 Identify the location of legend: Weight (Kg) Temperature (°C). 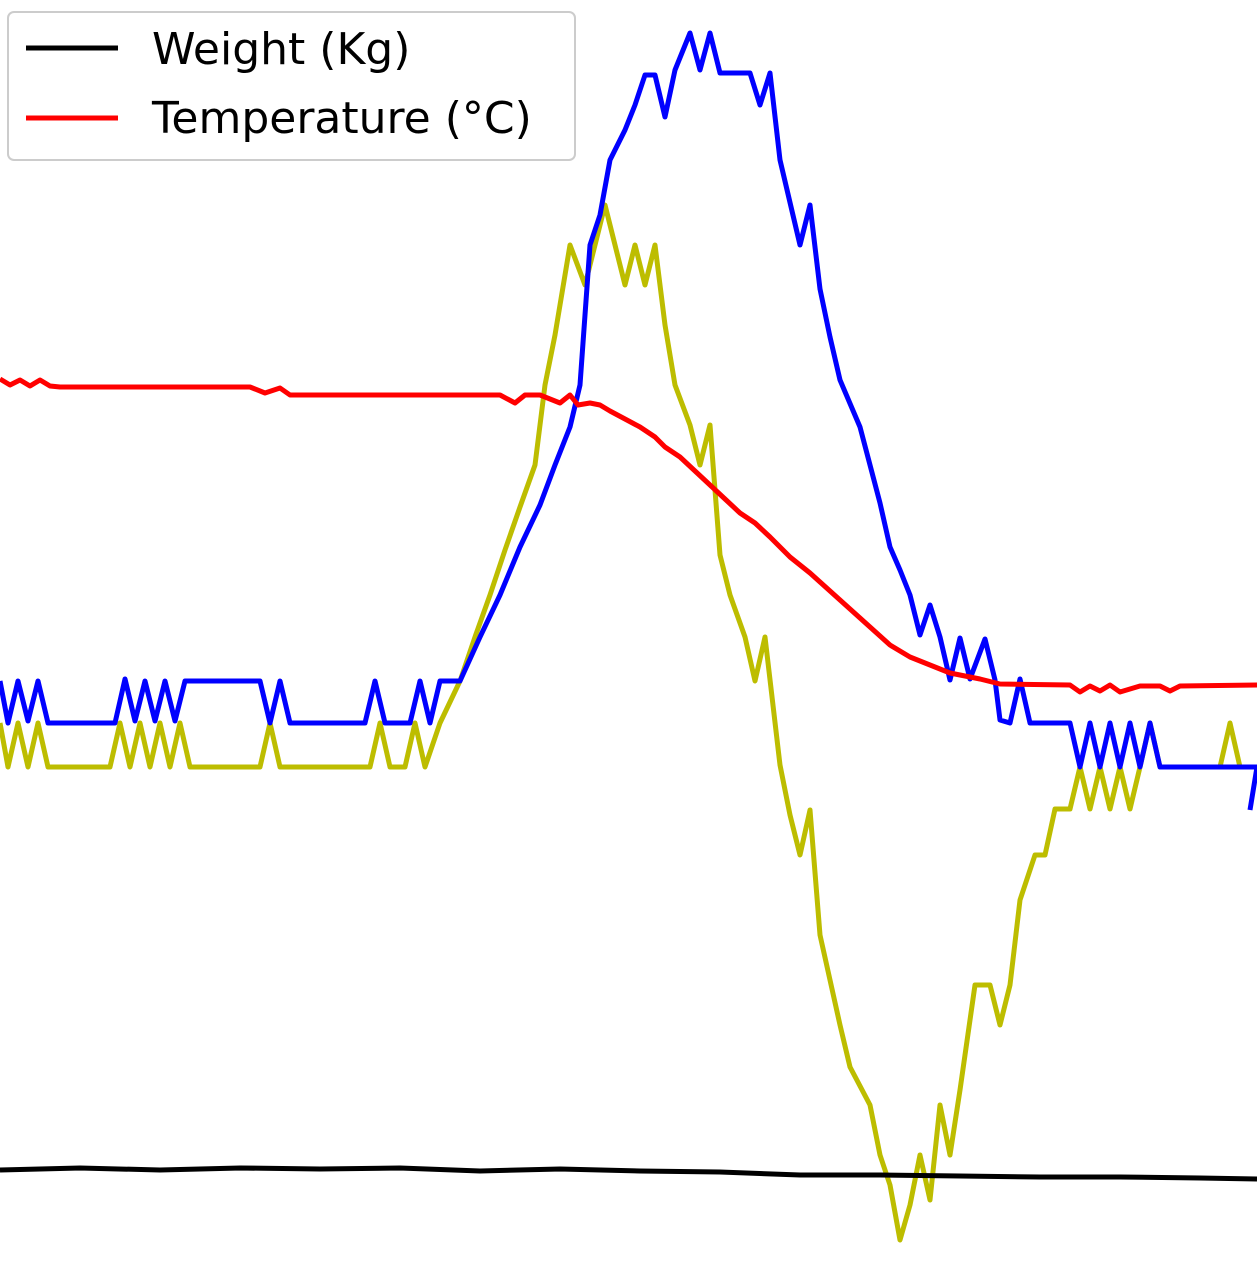
(291, 86).